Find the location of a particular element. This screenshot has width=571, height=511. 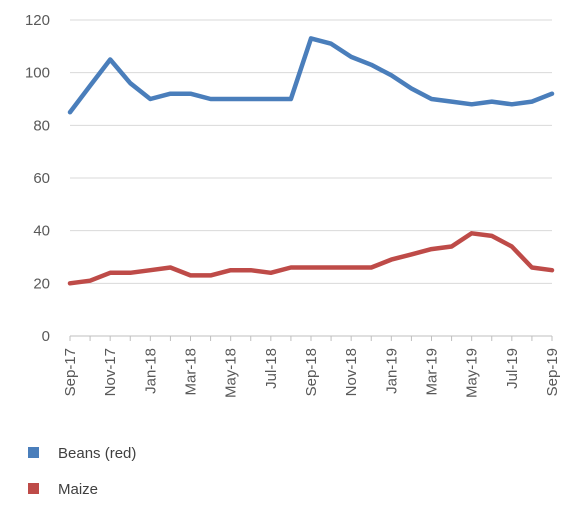

x-tick-label: Jan-19 is located at coordinates (391, 371).